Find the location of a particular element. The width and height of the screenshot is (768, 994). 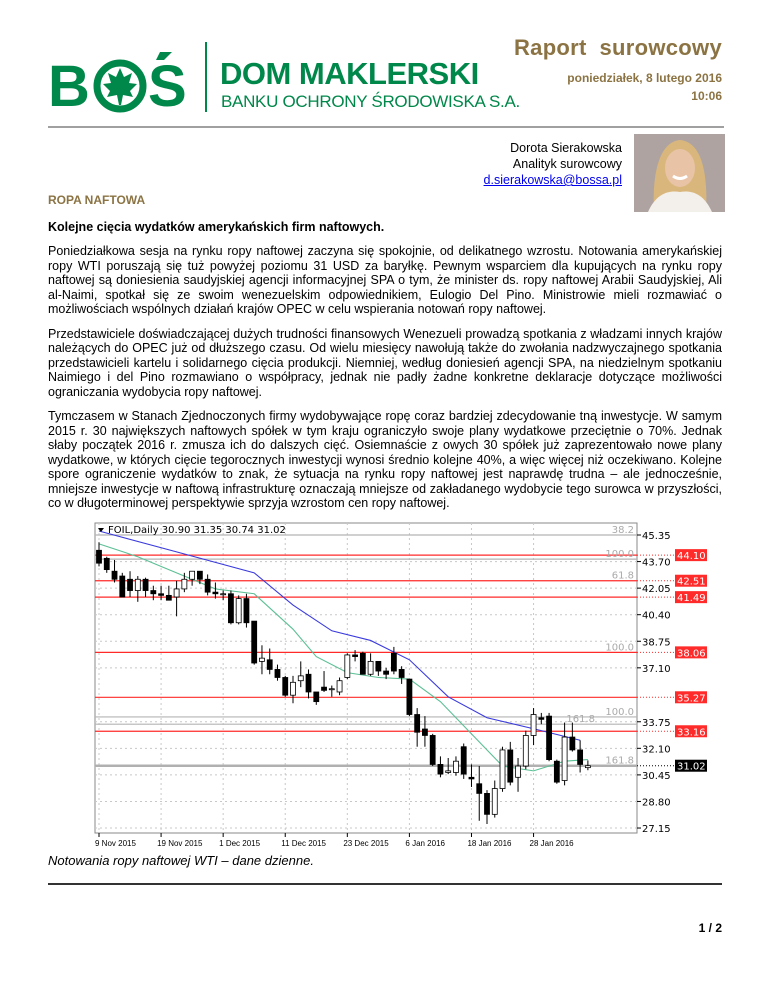

price-tag-label: 44.10 is located at coordinates (691, 556).